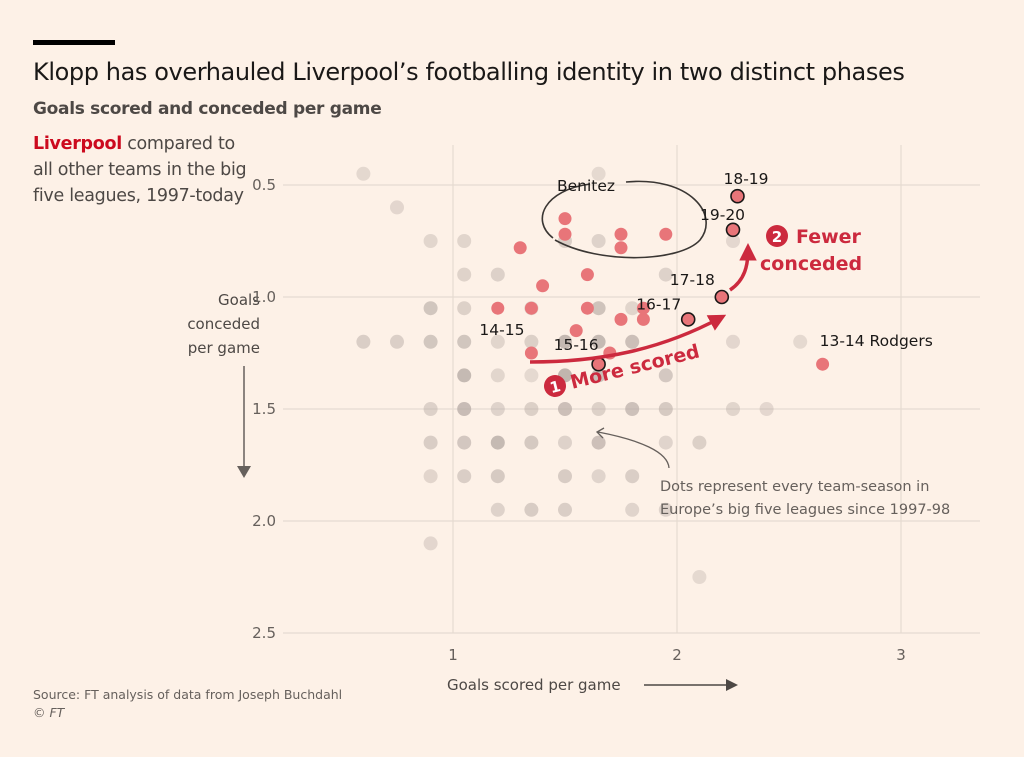  Describe the element at coordinates (624, 219) in the screenshot. I see `benitez-ellipse` at that location.